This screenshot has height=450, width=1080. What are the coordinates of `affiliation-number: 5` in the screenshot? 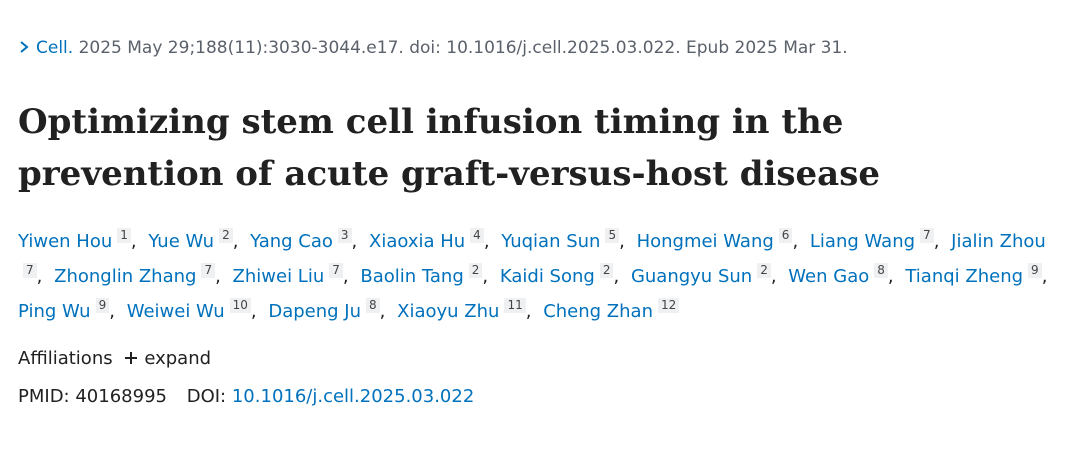 It's located at (612, 235).